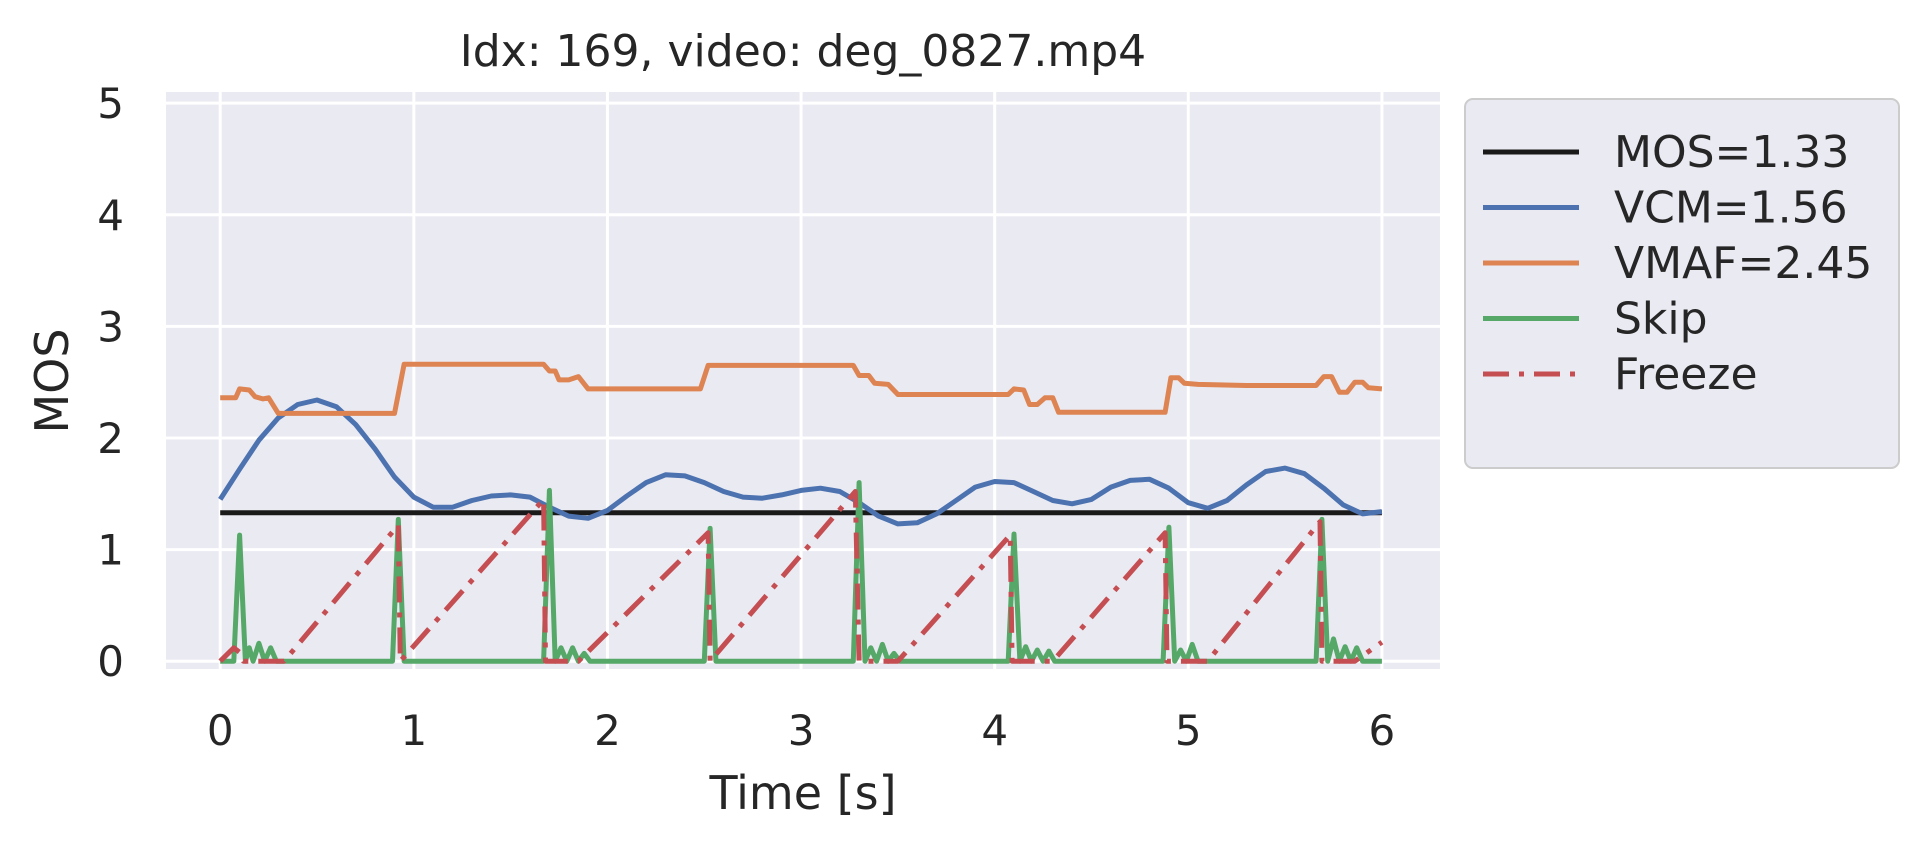 Image resolution: width=1929 pixels, height=849 pixels. I want to click on legend-entry: MOS=1.33, so click(1666, 152).